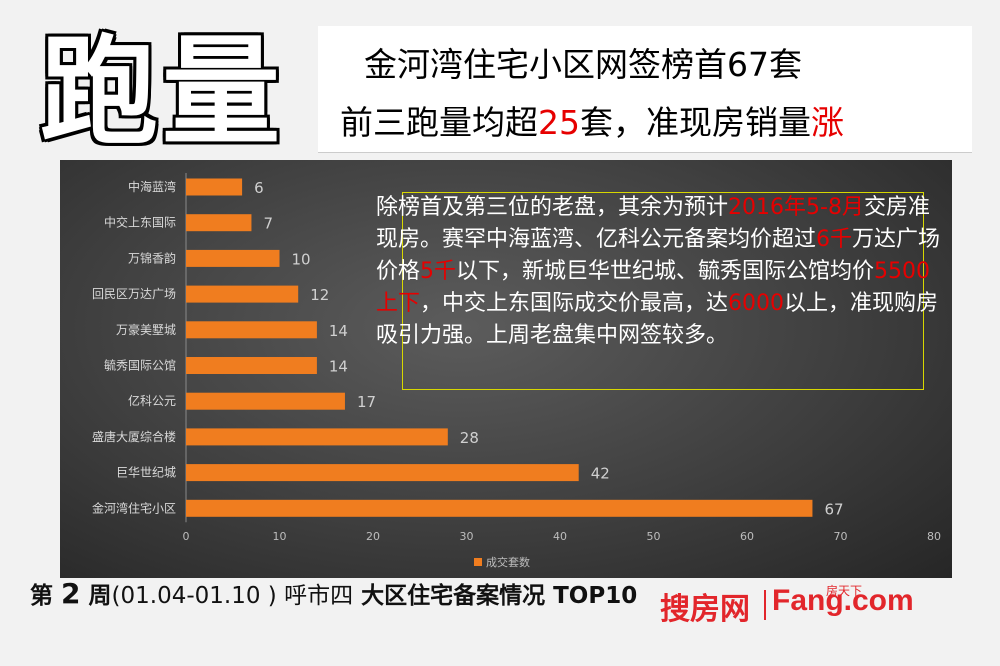  I want to click on legend-swatch, so click(478, 562).